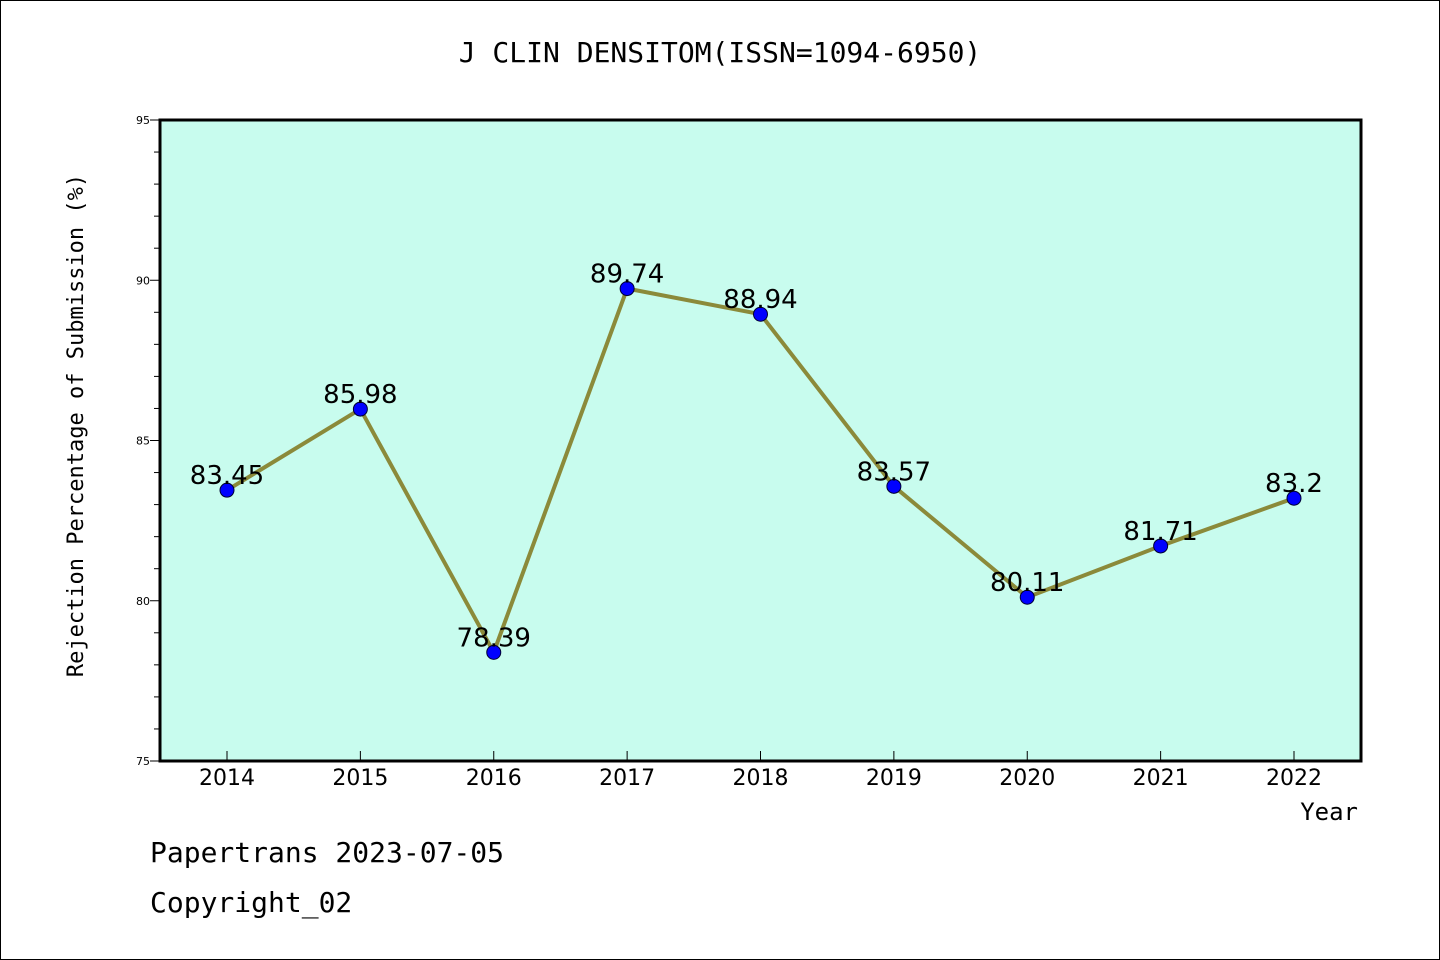 The width and height of the screenshot is (1440, 960). Describe the element at coordinates (360, 778) in the screenshot. I see `x-tick-label: 2015` at that location.